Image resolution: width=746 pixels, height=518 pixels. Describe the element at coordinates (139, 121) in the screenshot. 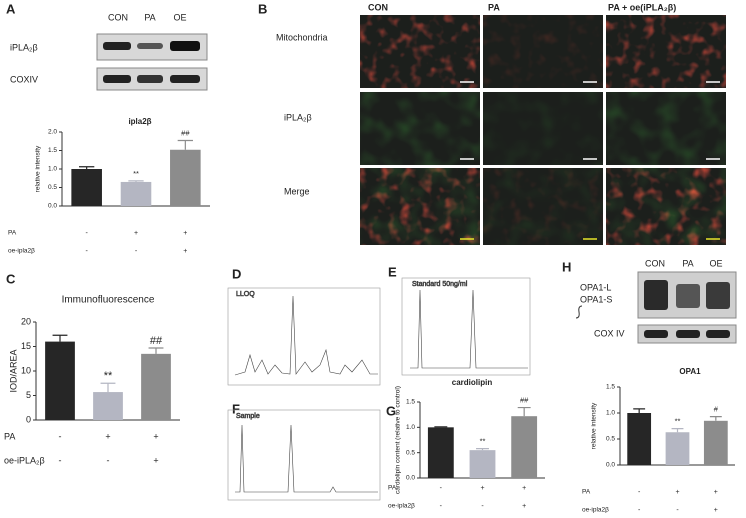

I see `chart-title: ipla2β` at that location.